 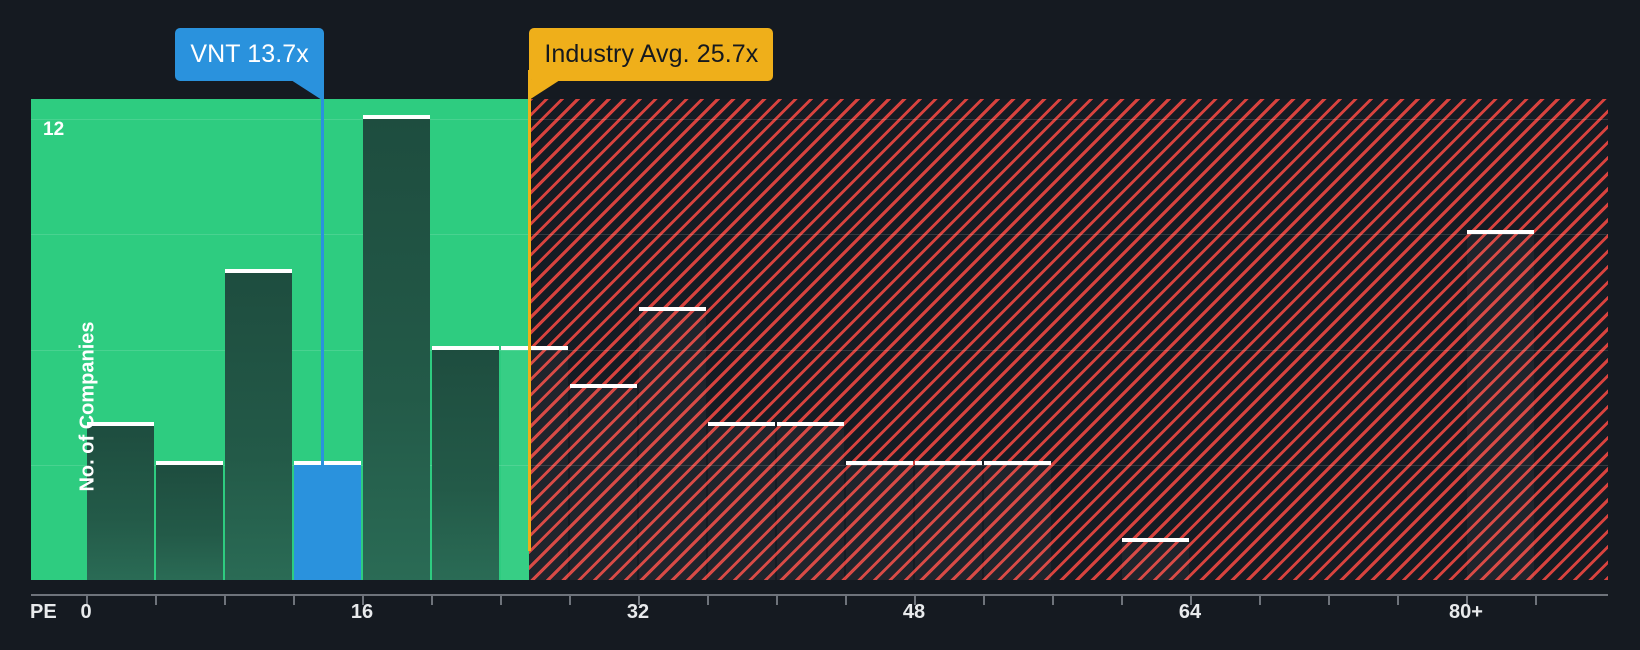 What do you see at coordinates (43, 612) in the screenshot?
I see `x-axis-unit-label: PE` at bounding box center [43, 612].